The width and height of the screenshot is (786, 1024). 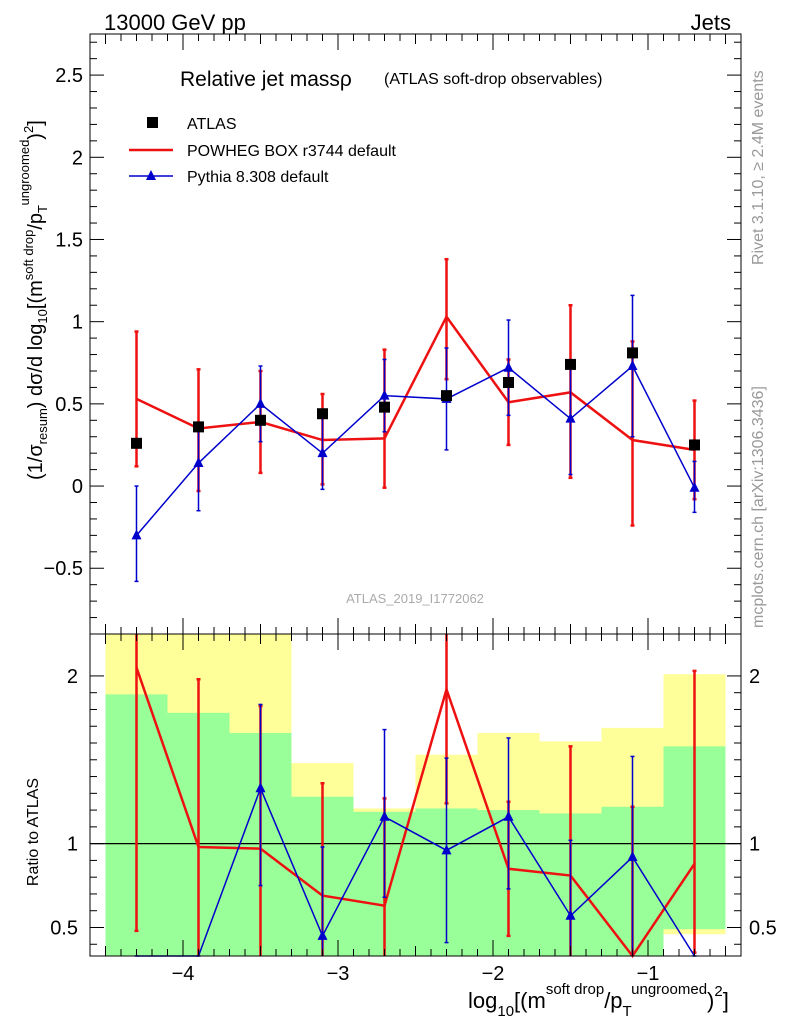 What do you see at coordinates (758, 167) in the screenshot?
I see `rivet-label: Rivet 3.1.10, ≥ 2.4M events` at bounding box center [758, 167].